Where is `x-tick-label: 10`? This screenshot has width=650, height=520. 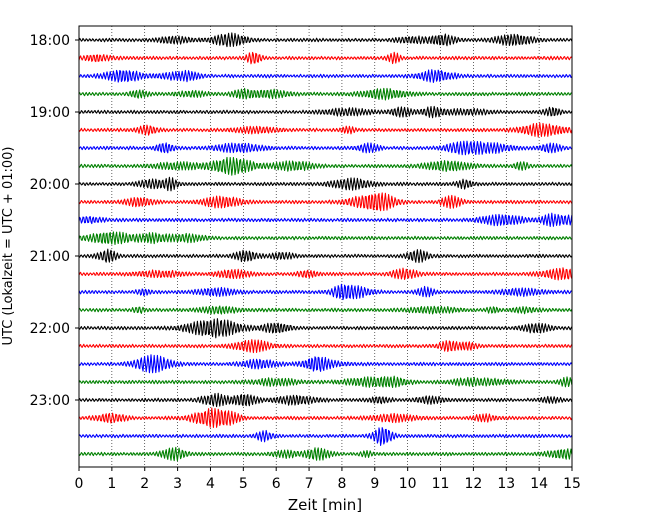 x-tick-label: 10 is located at coordinates (408, 484).